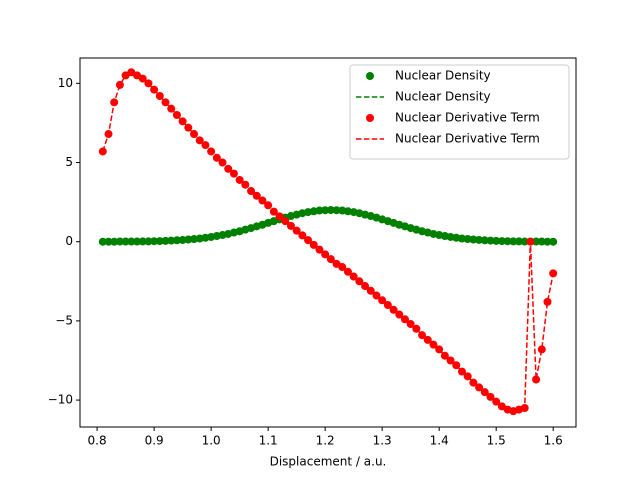 This screenshot has height=480, width=640. Describe the element at coordinates (325, 441) in the screenshot. I see `x-tick-label: 1.2` at that location.